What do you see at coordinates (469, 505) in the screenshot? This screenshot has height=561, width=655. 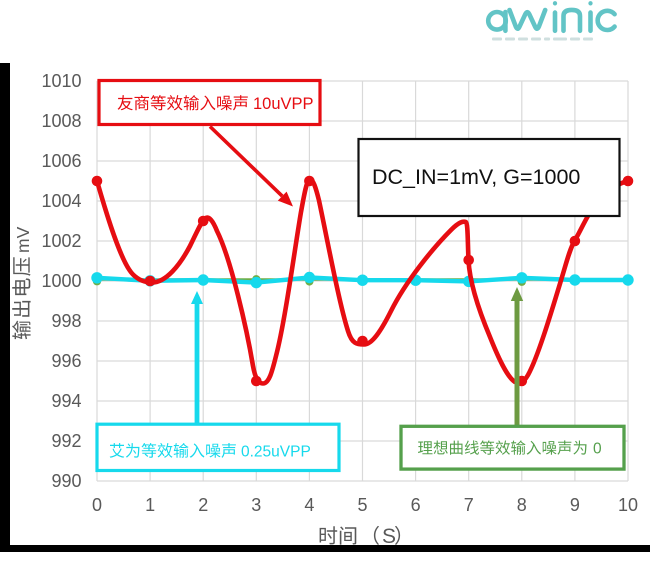 I see `svg-text: 7` at bounding box center [469, 505].